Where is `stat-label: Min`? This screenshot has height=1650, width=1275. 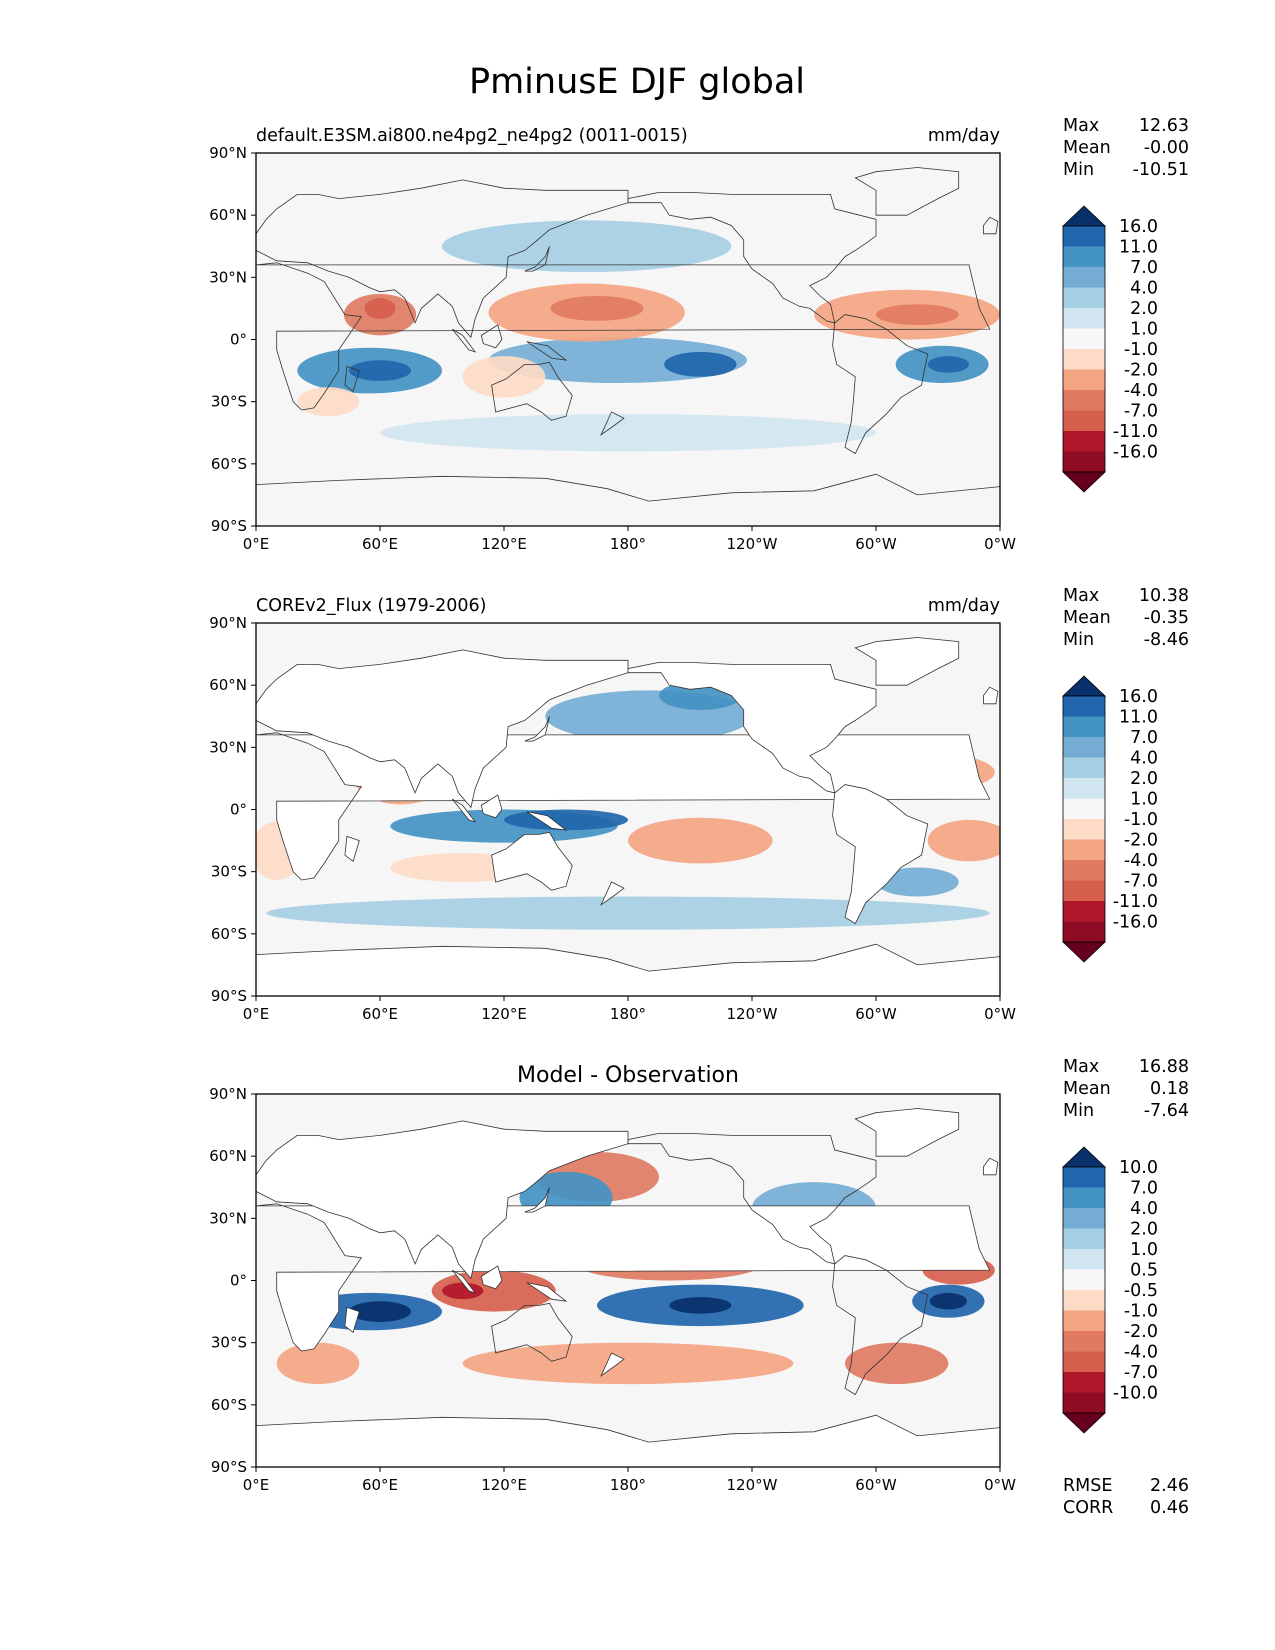
stat-label: Min is located at coordinates (1078, 170).